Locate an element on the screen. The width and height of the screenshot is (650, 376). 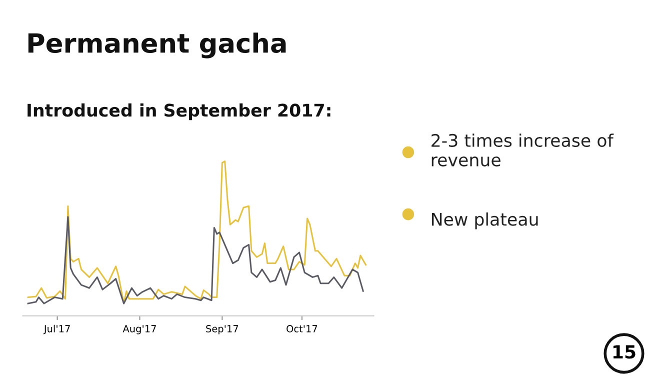
x-tick-label: Jul'17 is located at coordinates (56, 329).